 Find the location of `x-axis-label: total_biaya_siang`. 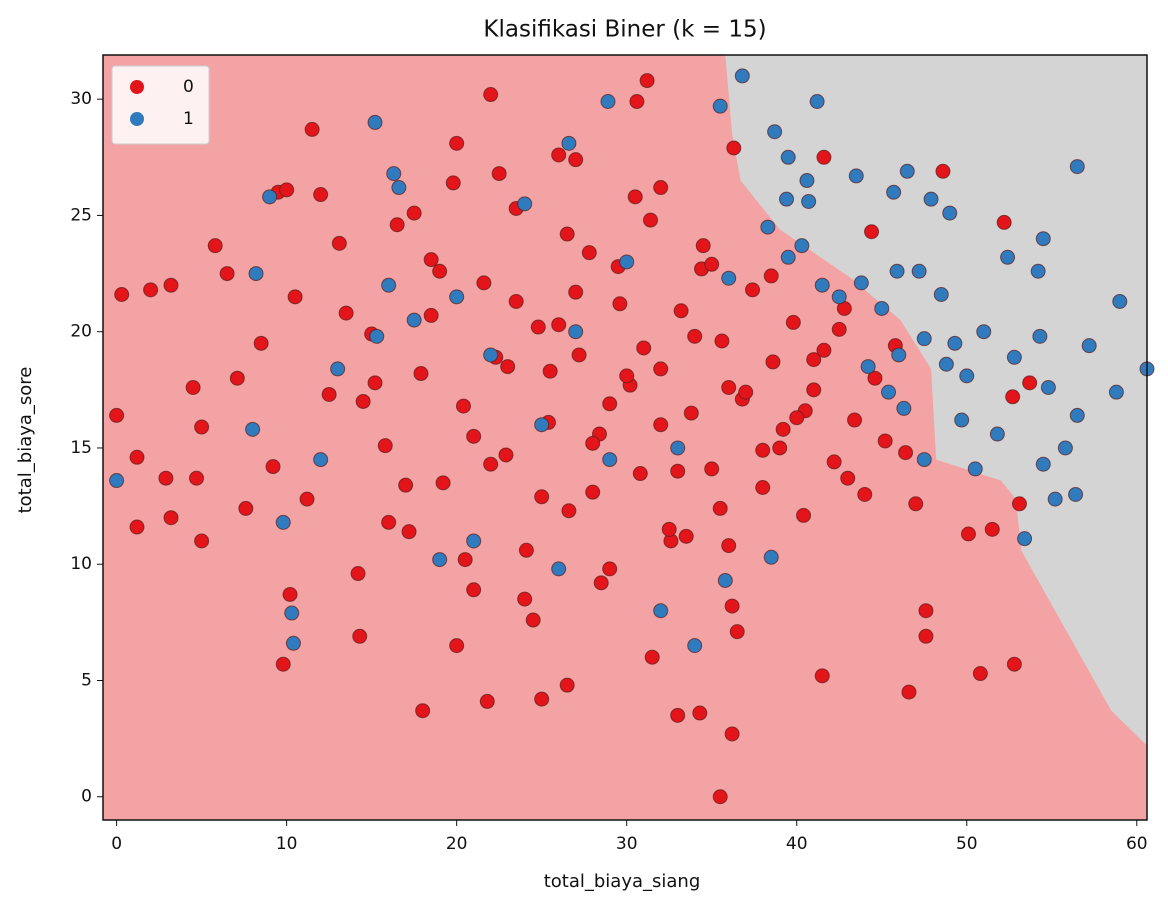

x-axis-label: total_biaya_siang is located at coordinates (622, 881).